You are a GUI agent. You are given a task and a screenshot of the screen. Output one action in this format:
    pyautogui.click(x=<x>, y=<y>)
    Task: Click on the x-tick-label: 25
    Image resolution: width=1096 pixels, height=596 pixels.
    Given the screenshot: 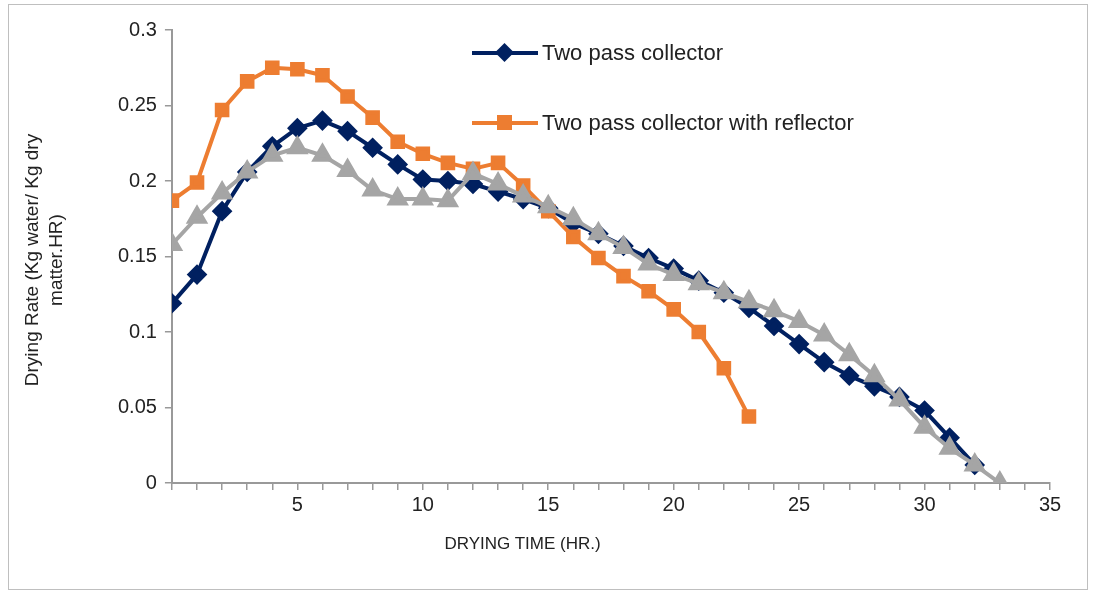 What is the action you would take?
    pyautogui.click(x=799, y=503)
    